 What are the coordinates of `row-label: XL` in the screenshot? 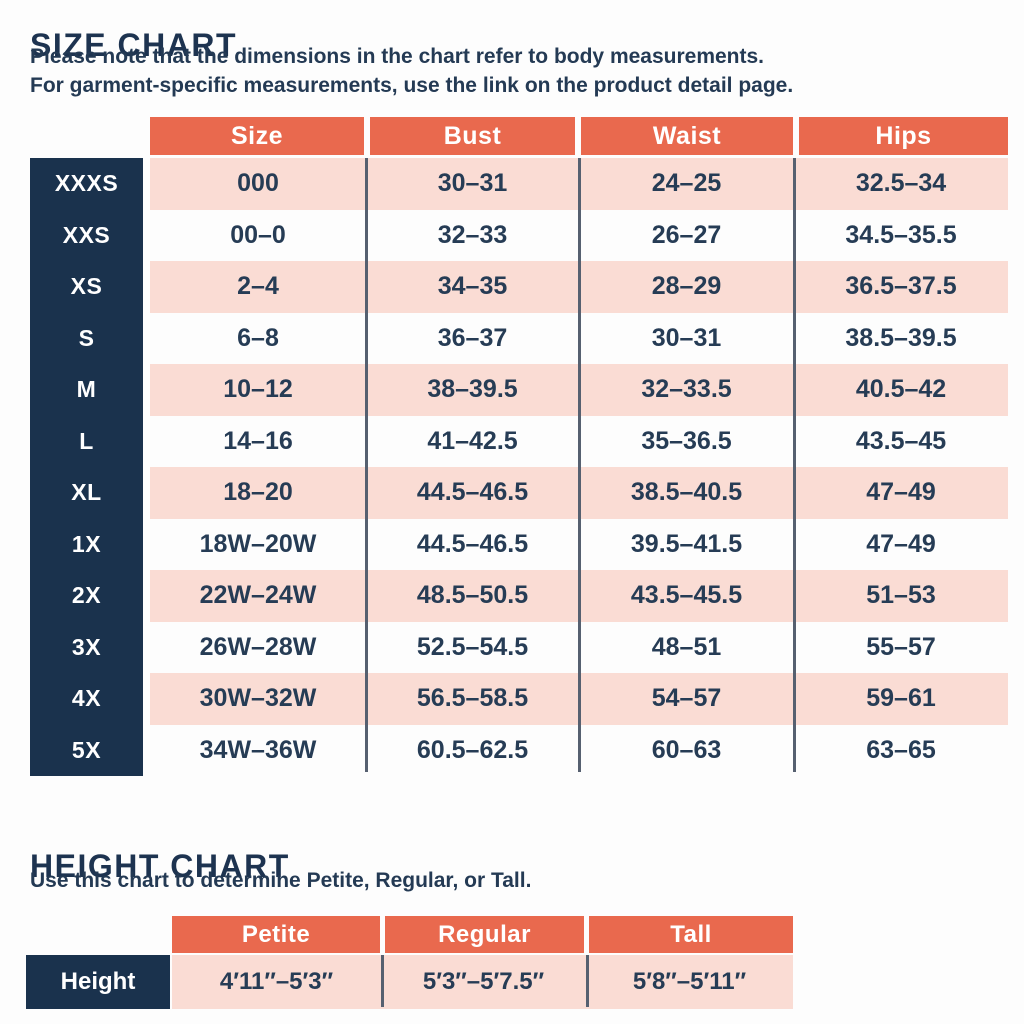 It's located at (86, 492).